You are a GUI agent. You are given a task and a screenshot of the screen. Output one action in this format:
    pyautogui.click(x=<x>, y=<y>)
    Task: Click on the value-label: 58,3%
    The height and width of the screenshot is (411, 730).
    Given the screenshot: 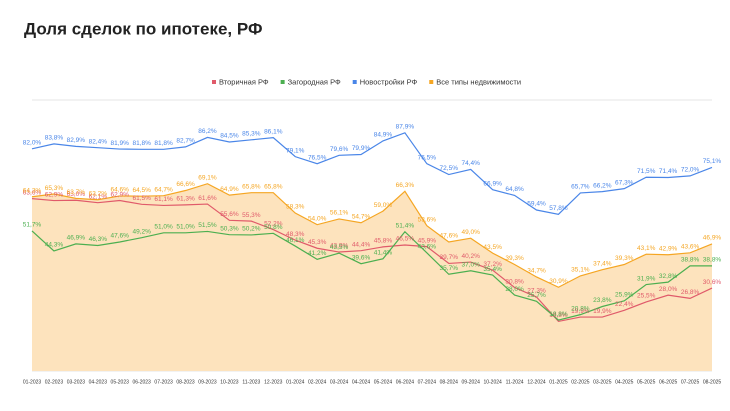 What is the action you would take?
    pyautogui.click(x=295, y=207)
    